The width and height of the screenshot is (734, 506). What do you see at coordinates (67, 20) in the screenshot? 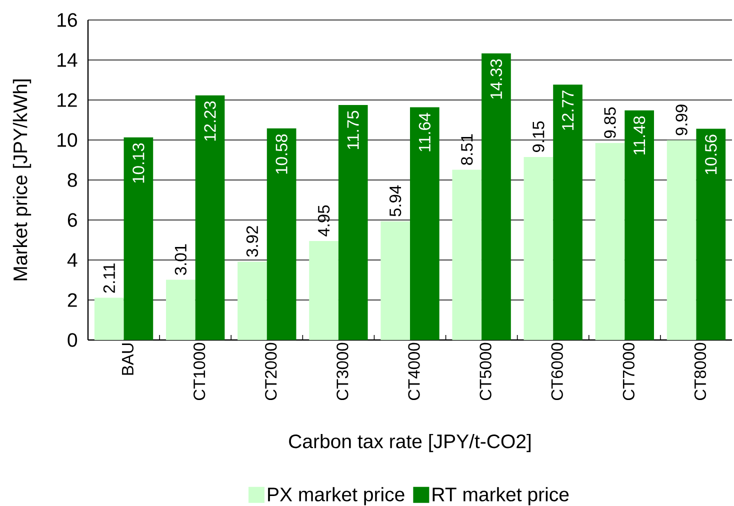
I see `y-tick-label: 16` at bounding box center [67, 20].